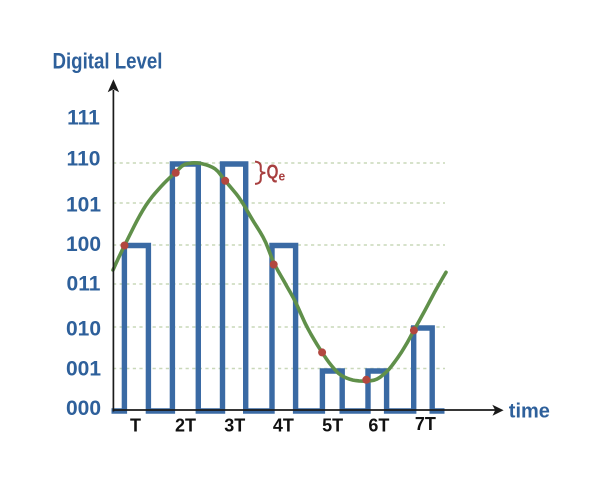 The width and height of the screenshot is (600, 483). I want to click on svg-text: 5T, so click(332, 425).